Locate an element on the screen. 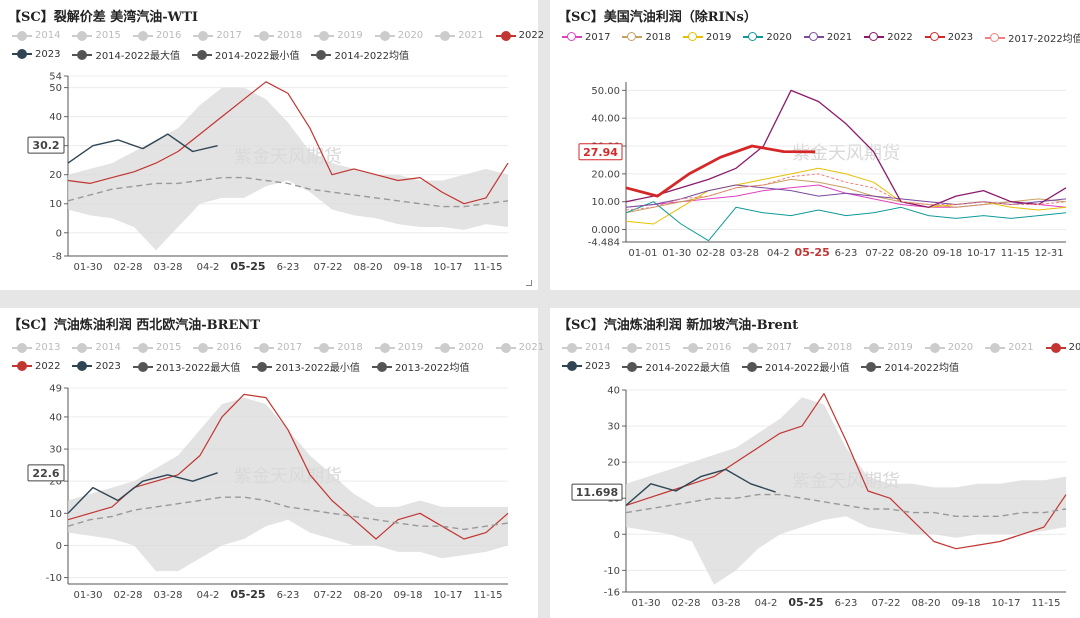  legend-item-2013-2022: 2013-2022最大值 is located at coordinates (186, 366).